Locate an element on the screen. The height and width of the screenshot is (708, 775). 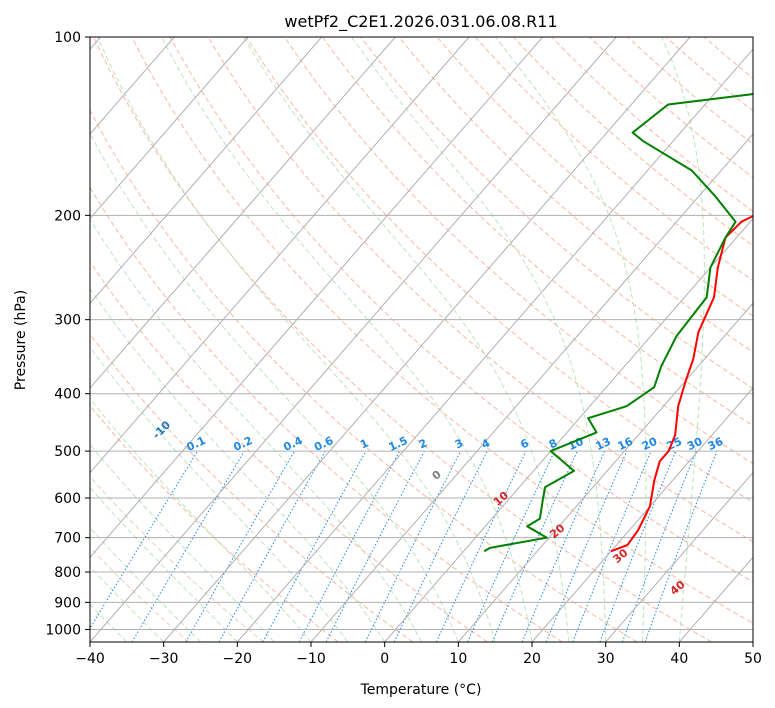
x-tick-label: 50 is located at coordinates (753, 659).